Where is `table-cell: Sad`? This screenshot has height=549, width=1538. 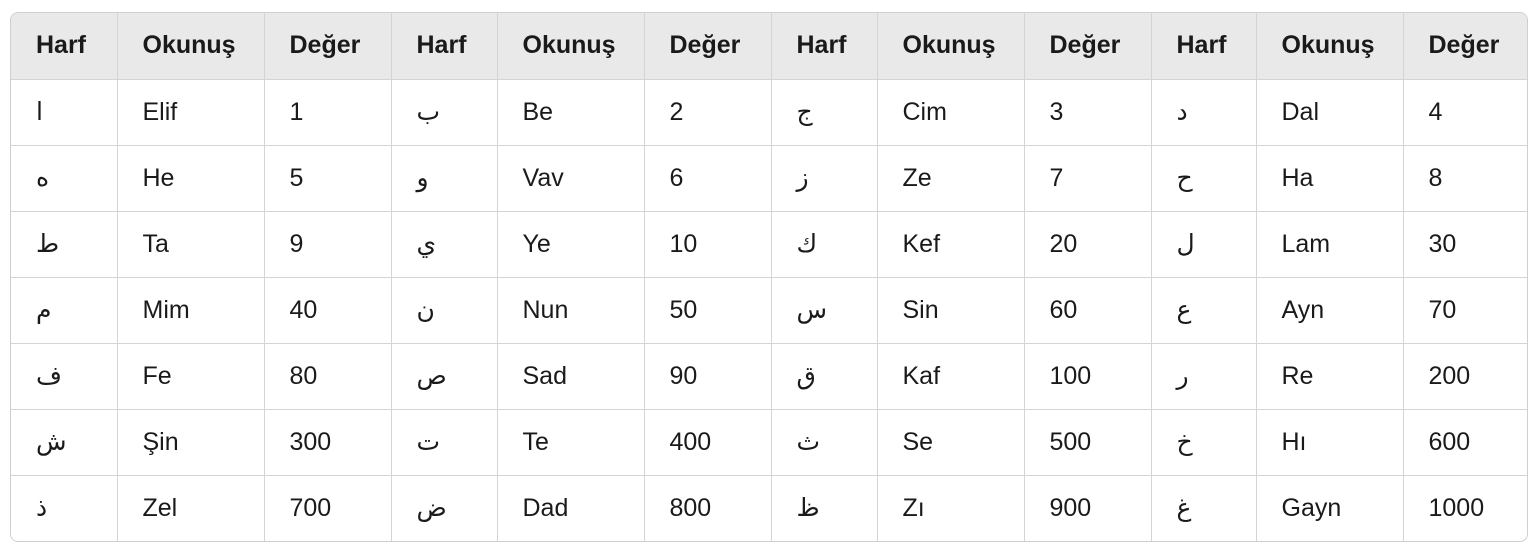
table-cell: Sad is located at coordinates (571, 376).